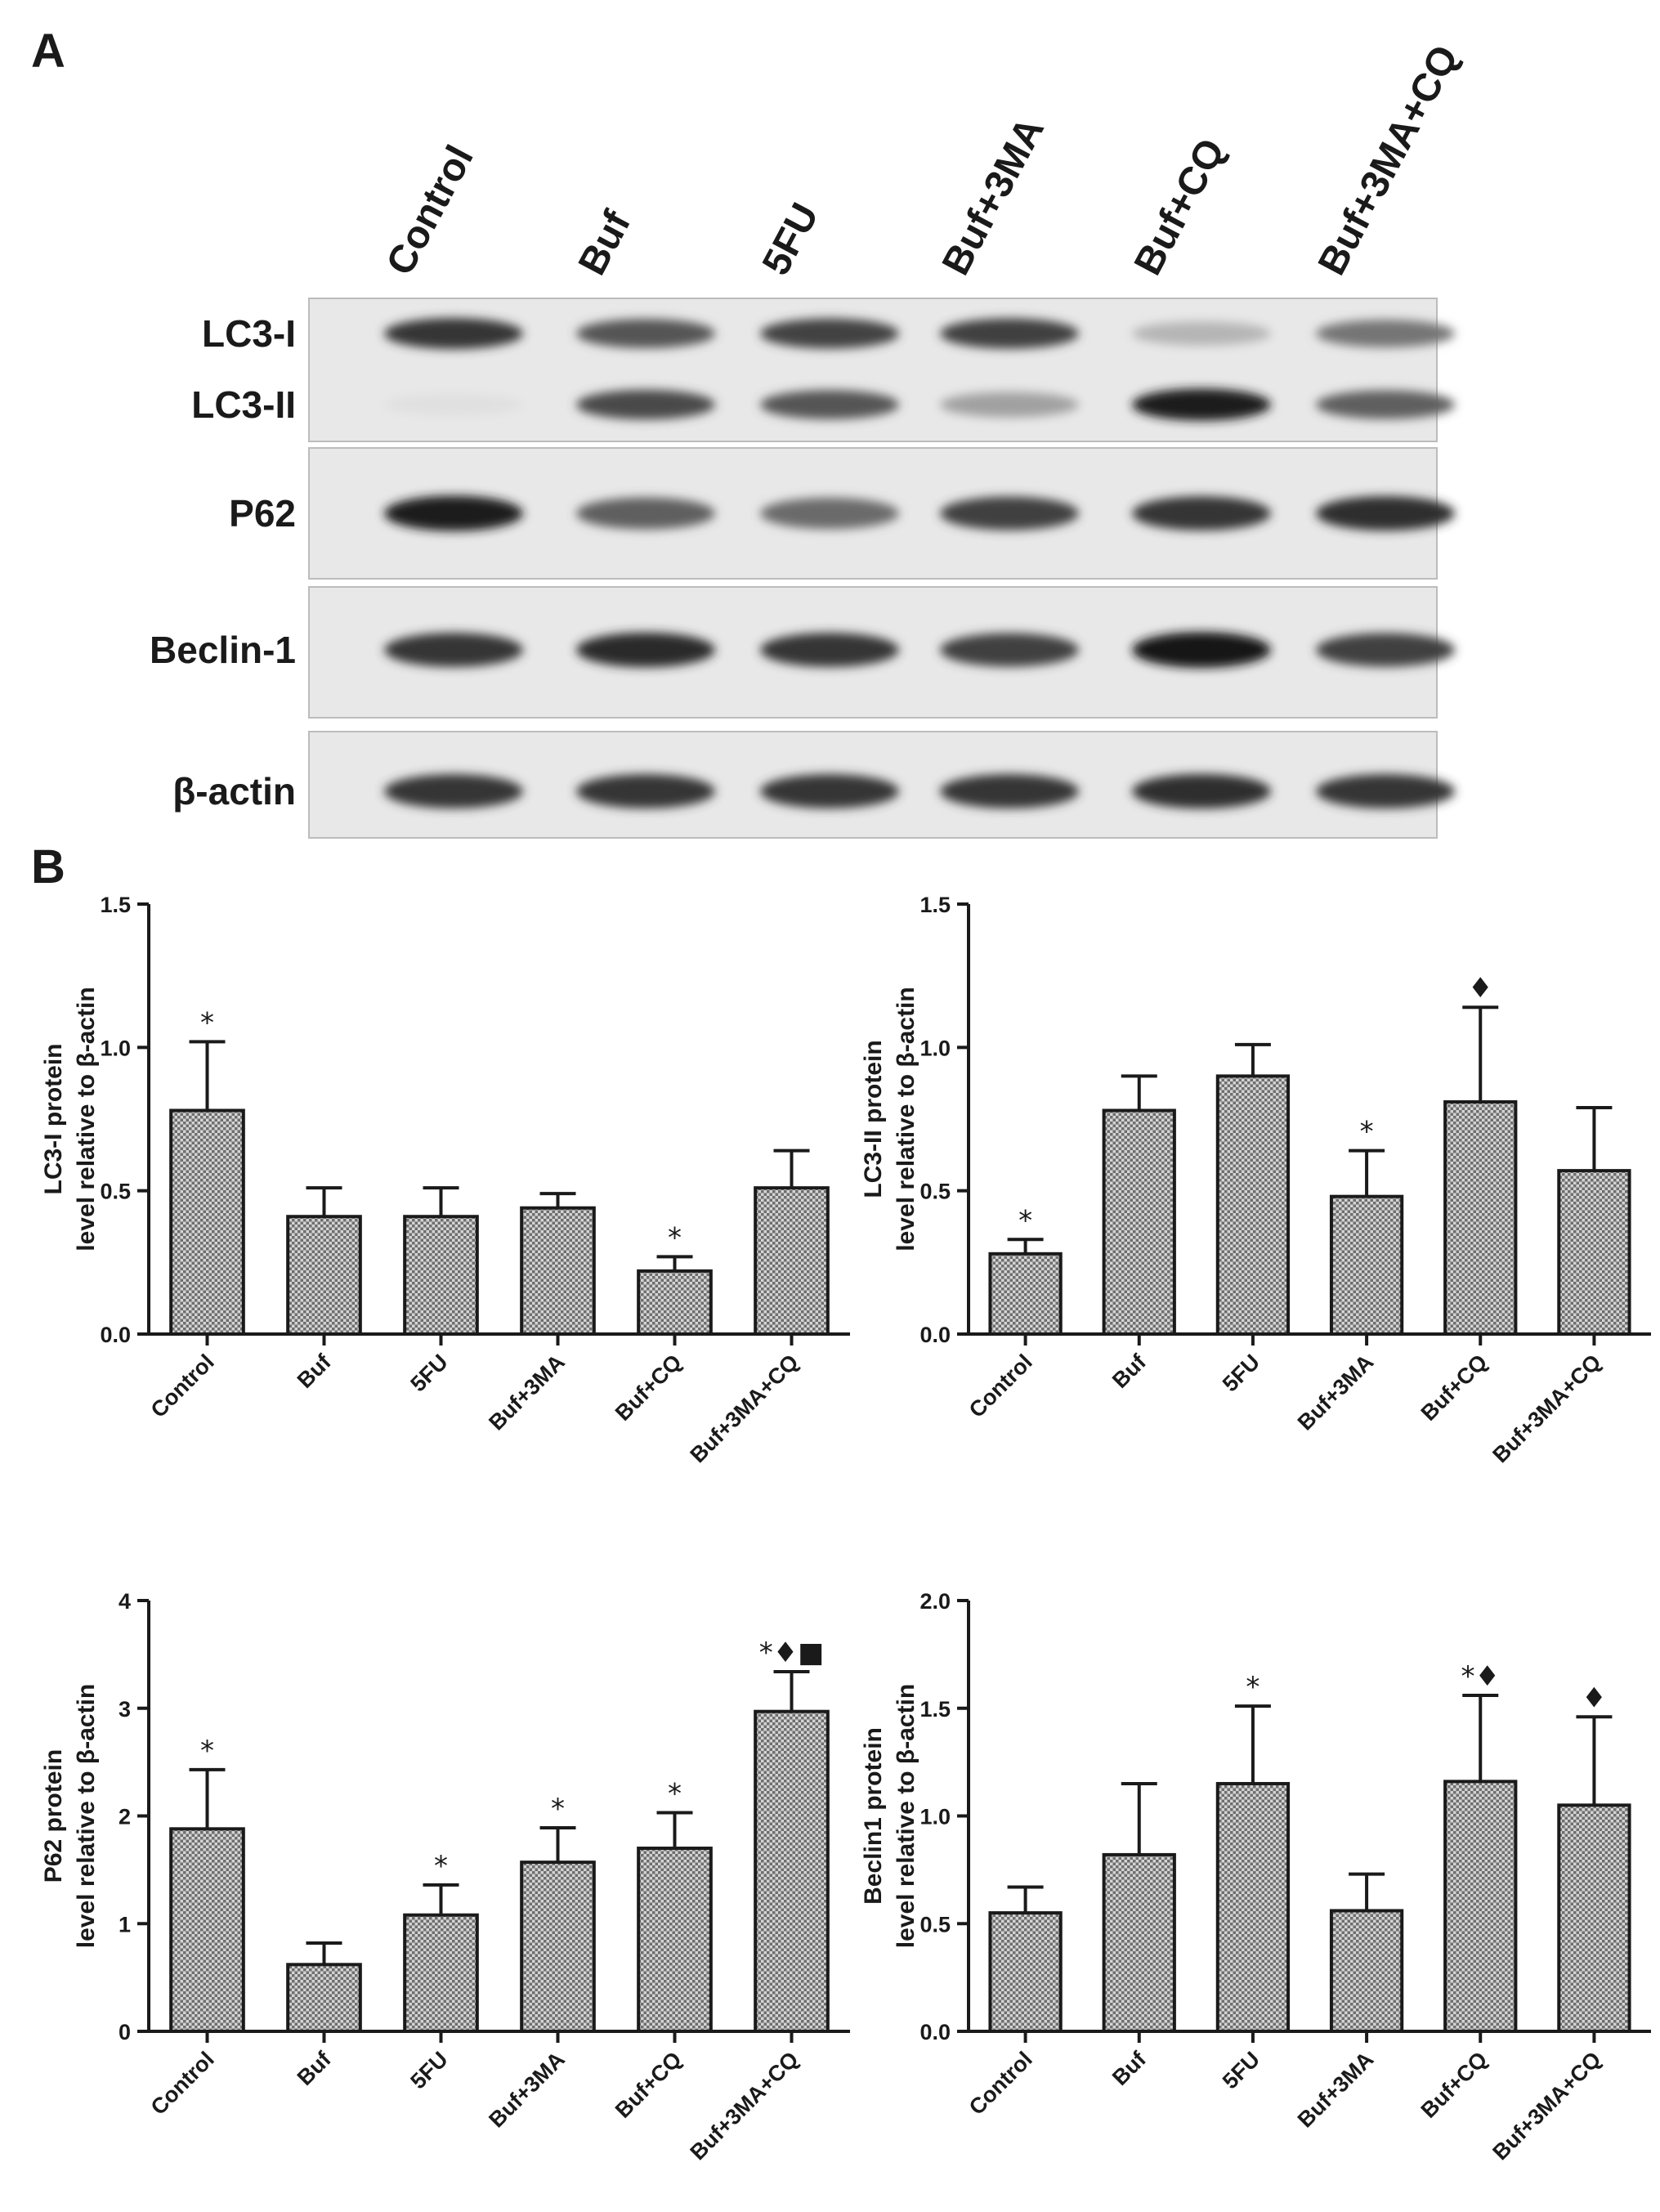 Image resolution: width=1660 pixels, height=2212 pixels. I want to click on band-p62-5fu, so click(829, 513).